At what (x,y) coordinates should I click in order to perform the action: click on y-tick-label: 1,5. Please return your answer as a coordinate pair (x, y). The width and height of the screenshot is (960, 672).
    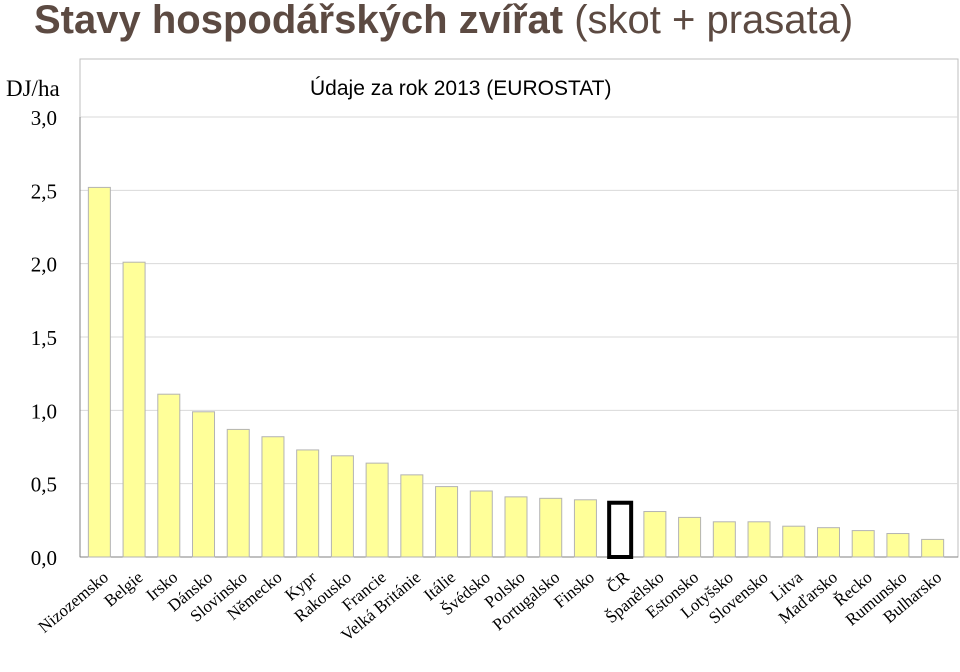
    Looking at the image, I should click on (44, 338).